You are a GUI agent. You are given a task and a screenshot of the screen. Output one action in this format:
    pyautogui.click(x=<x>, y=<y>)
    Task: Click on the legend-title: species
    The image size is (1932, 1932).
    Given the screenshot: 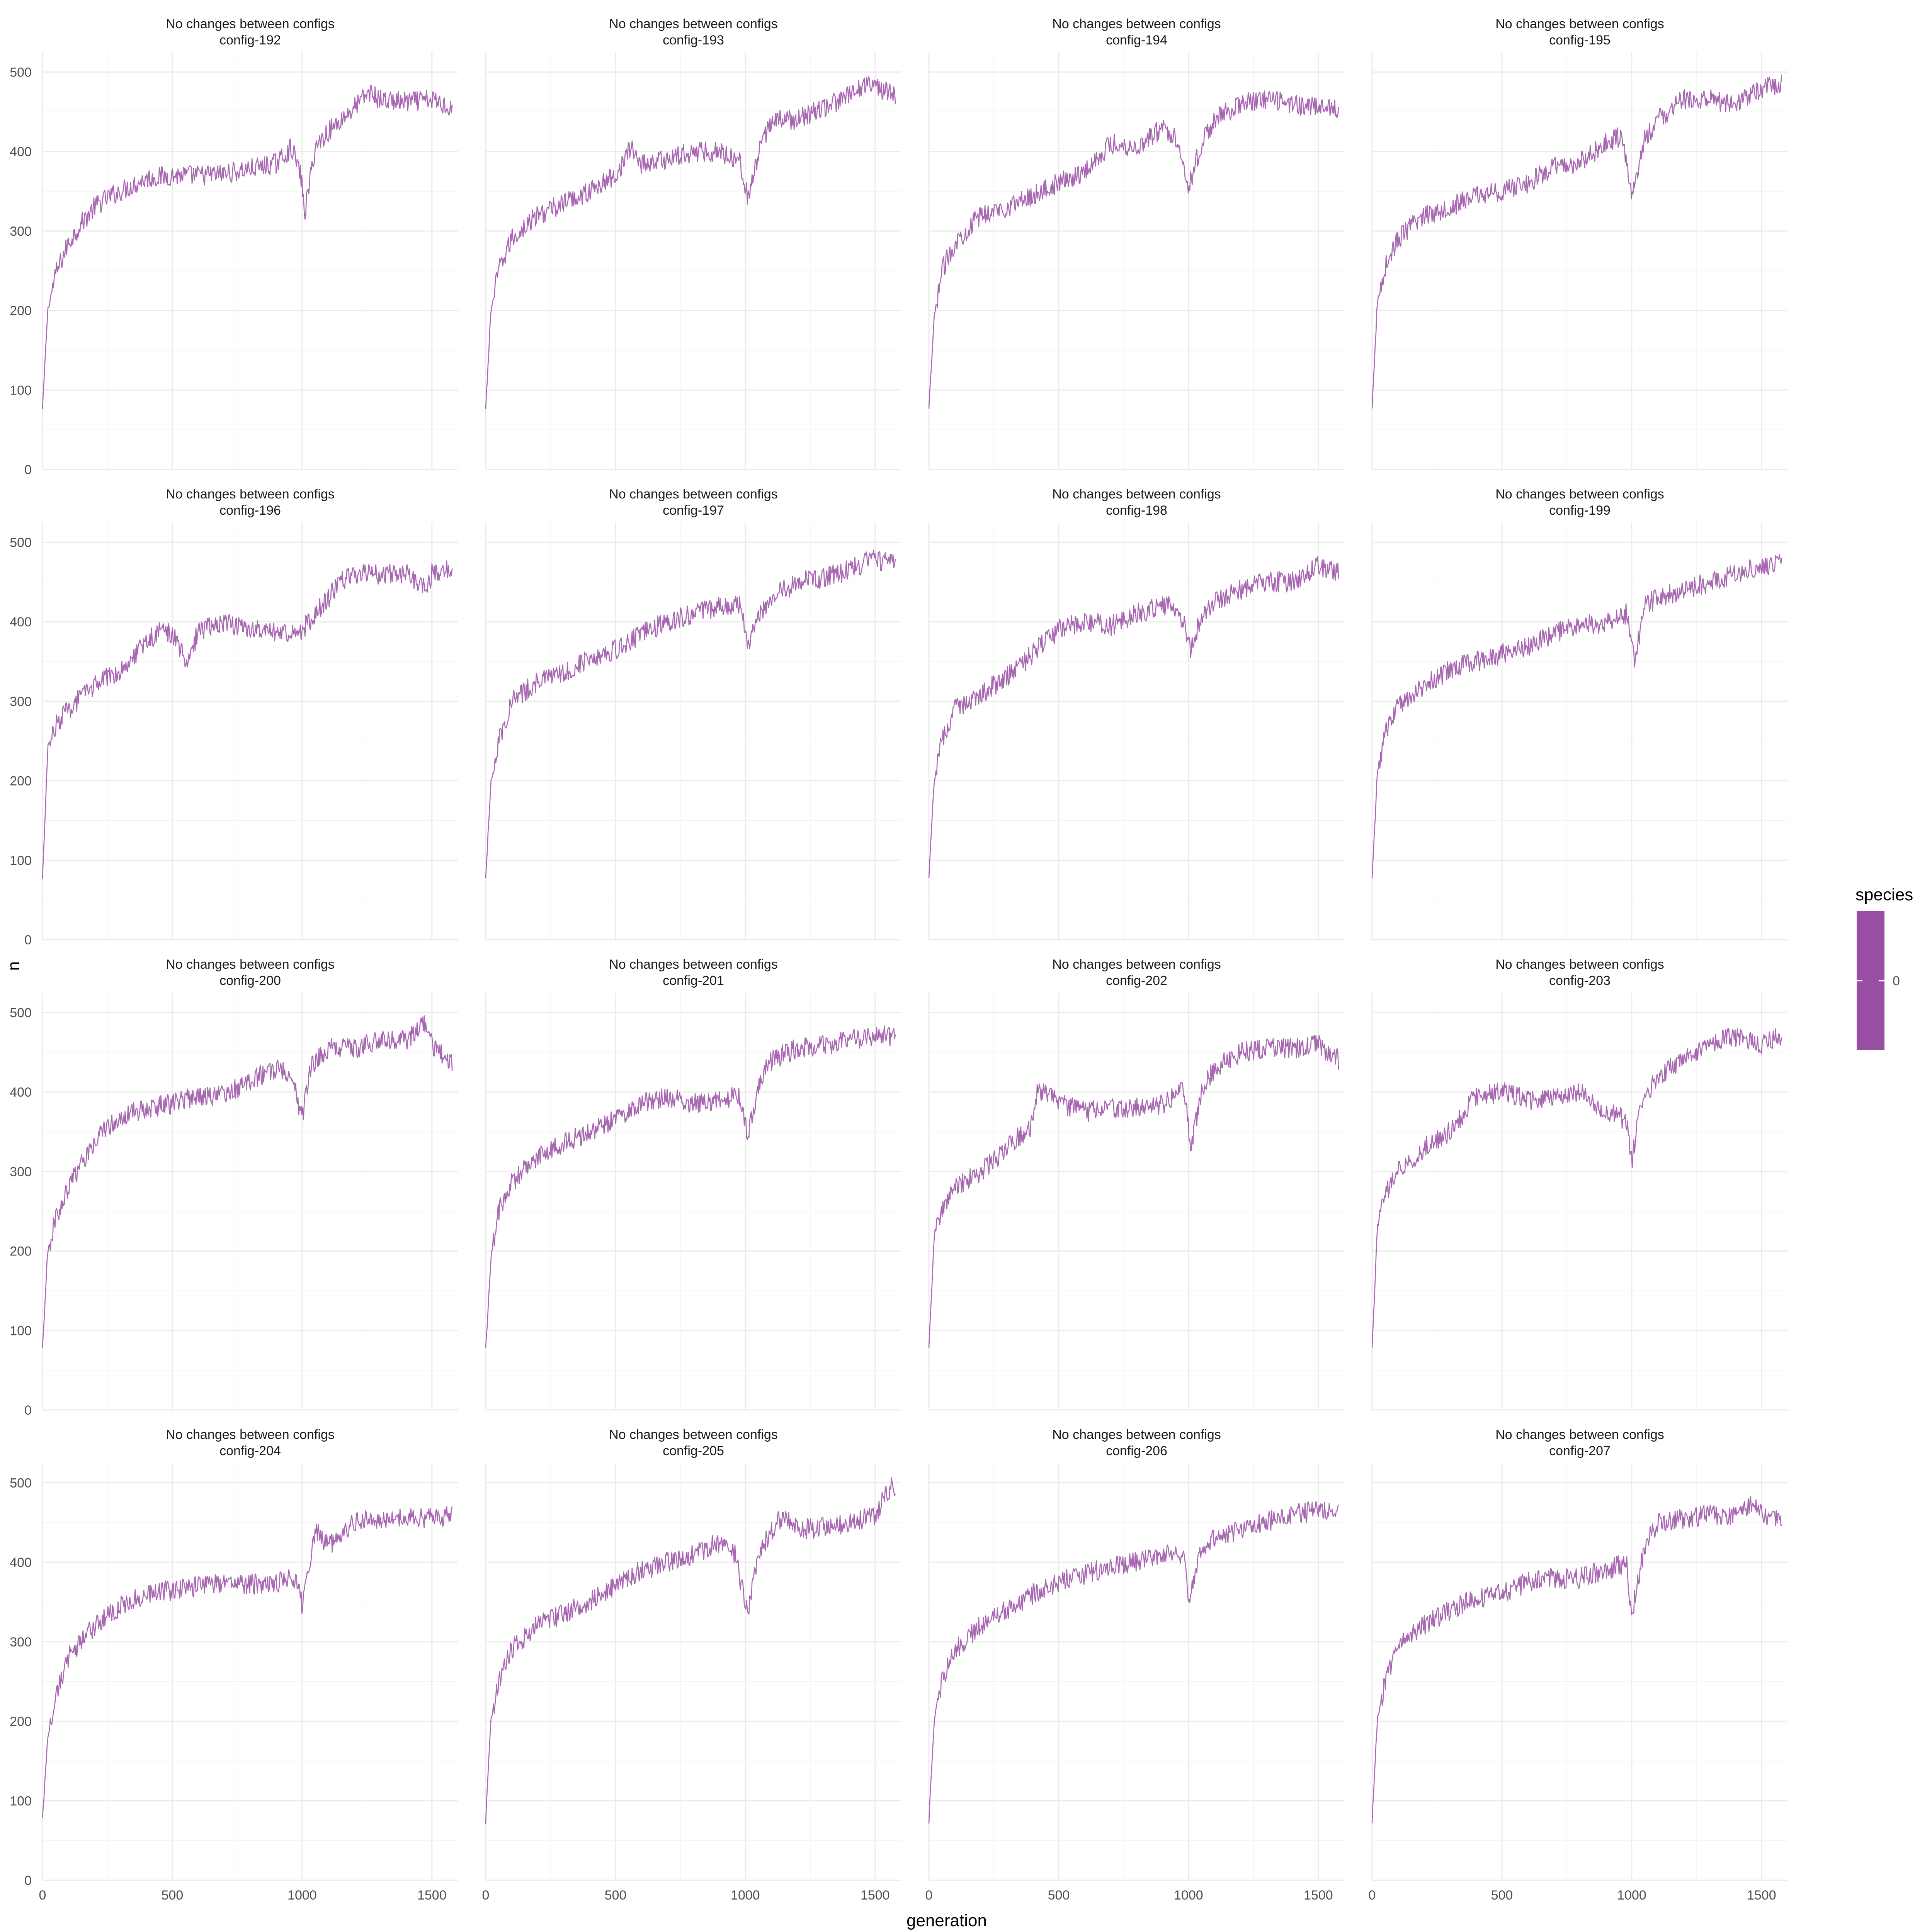 What is the action you would take?
    pyautogui.click(x=1884, y=894)
    